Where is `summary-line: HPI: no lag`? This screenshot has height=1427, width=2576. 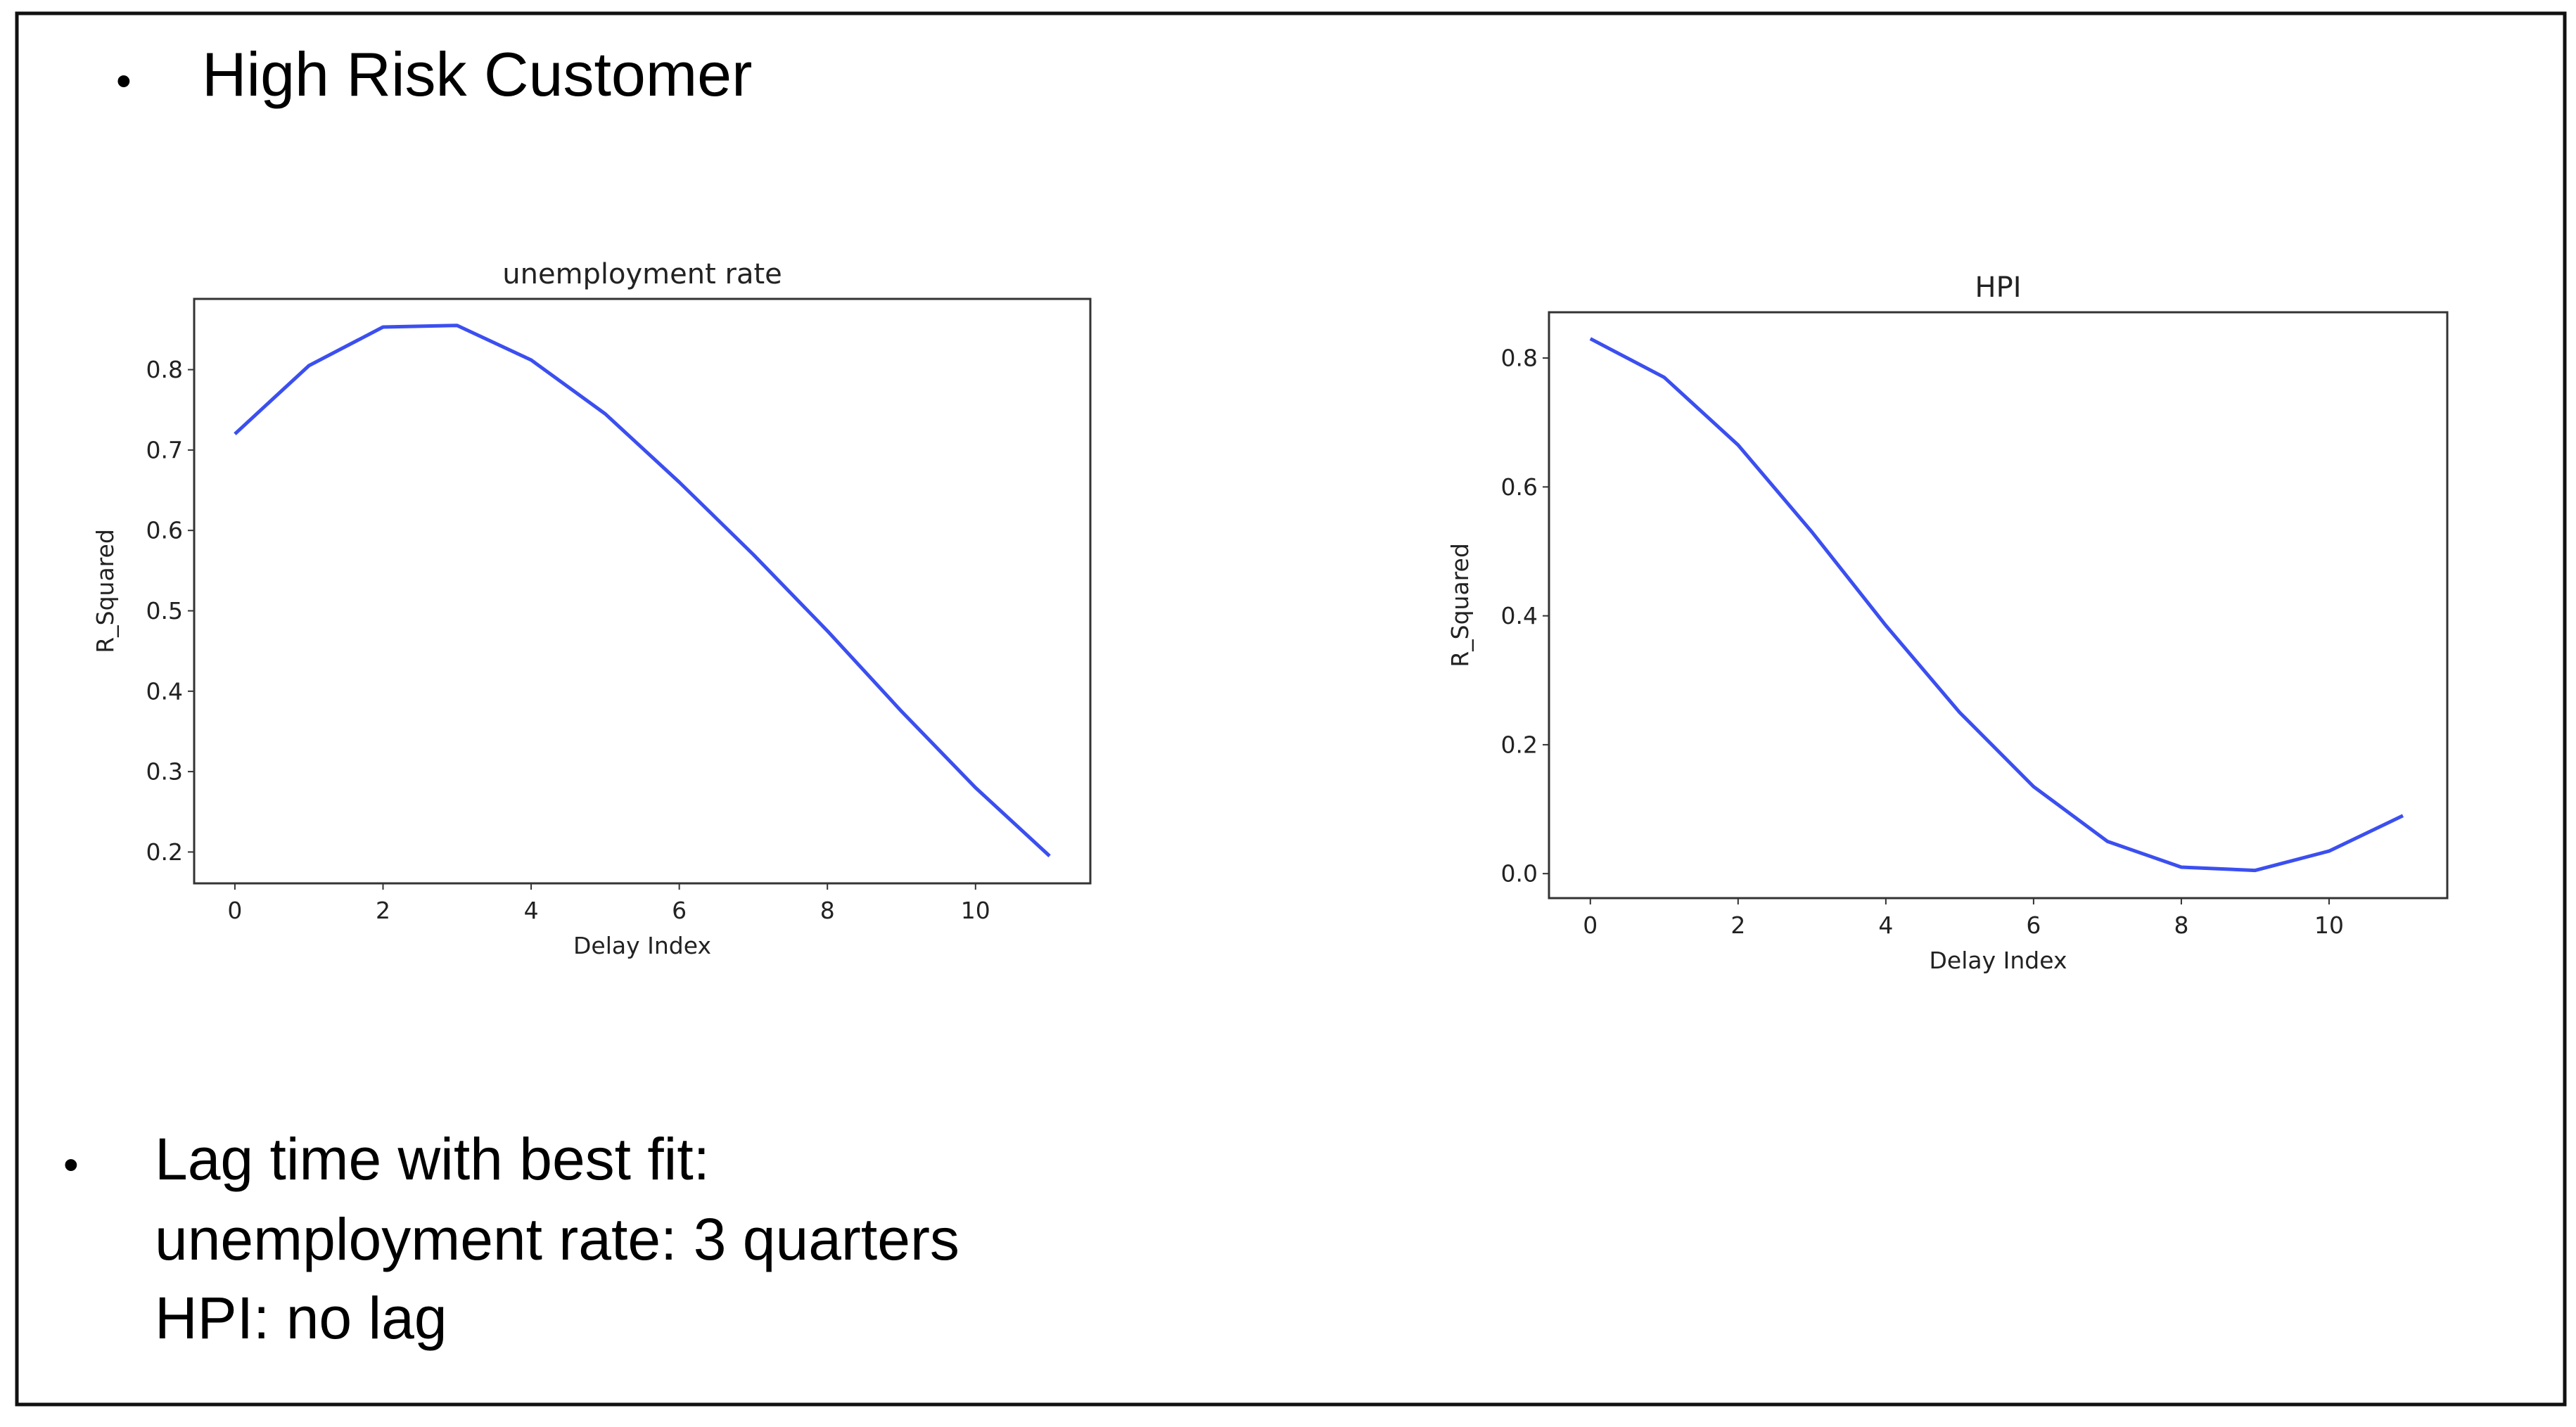 summary-line: HPI: no lag is located at coordinates (301, 1318).